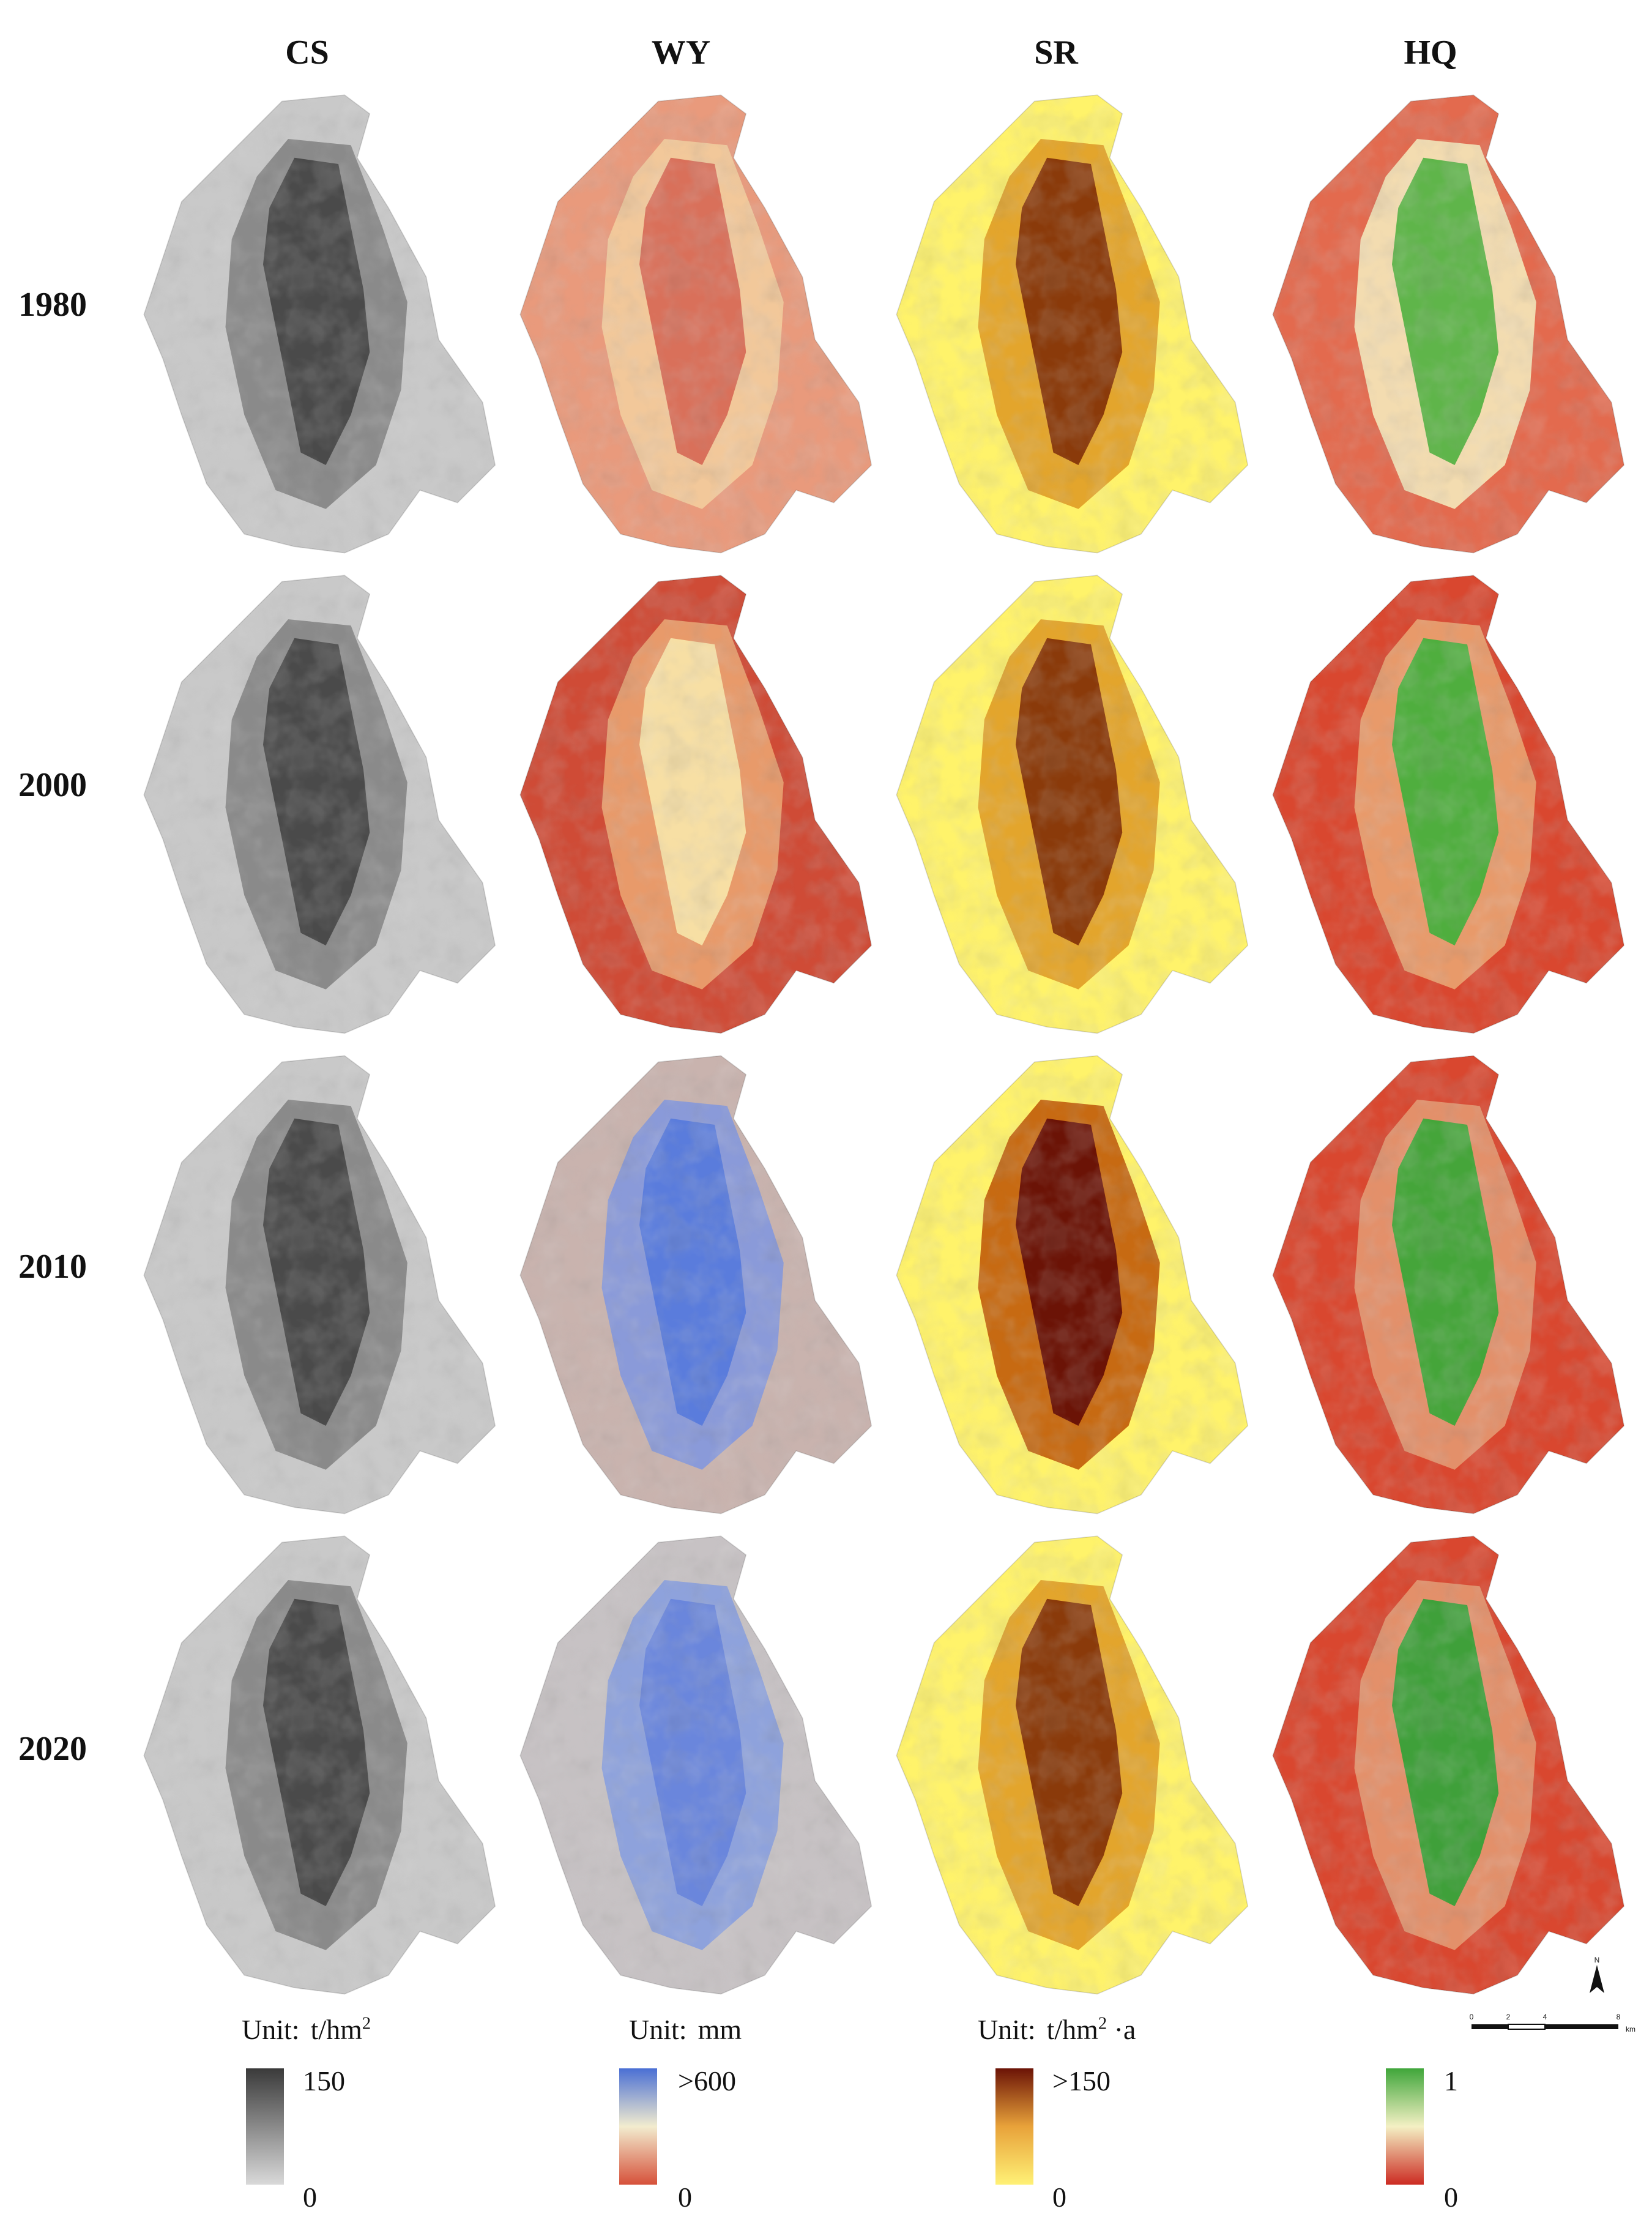 The height and width of the screenshot is (2214, 1652). Describe the element at coordinates (1014, 2126) in the screenshot. I see `legend-colorbar-sr` at that location.